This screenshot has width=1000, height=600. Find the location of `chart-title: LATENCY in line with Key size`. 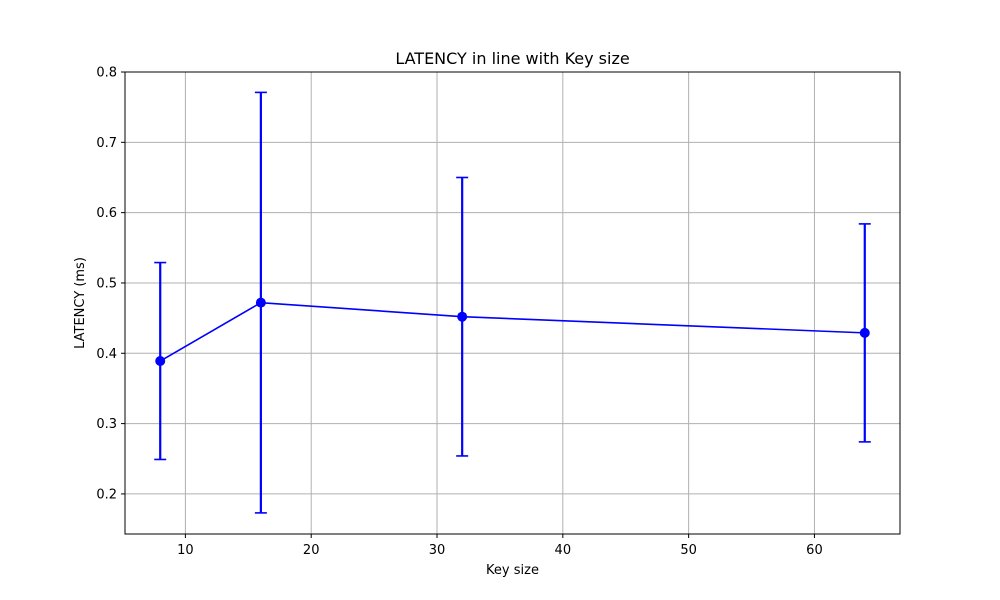

chart-title: LATENCY in line with Key size is located at coordinates (512, 58).